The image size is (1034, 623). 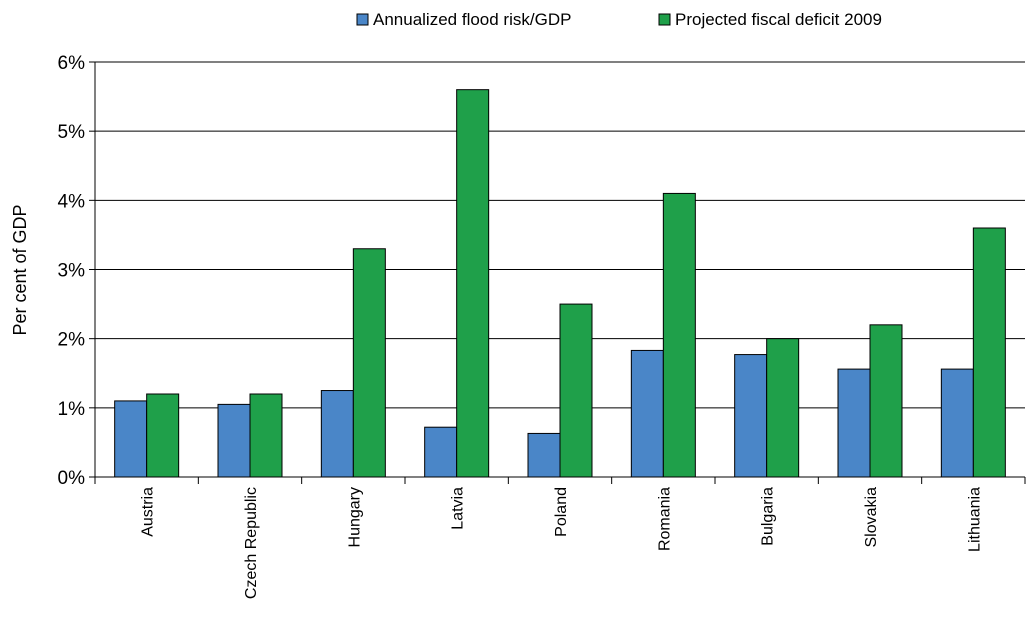 I want to click on y-tick-label: 0%, so click(x=72, y=478).